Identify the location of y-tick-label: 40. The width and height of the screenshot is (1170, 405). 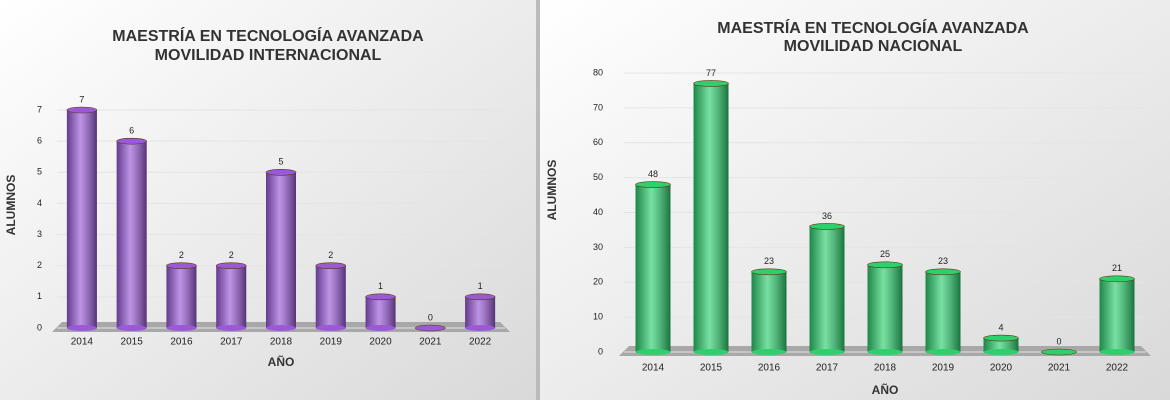
(598, 212).